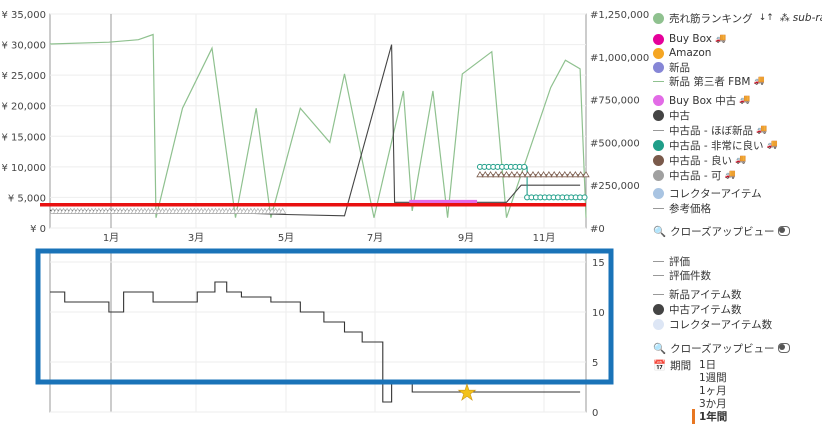  What do you see at coordinates (658, 39) in the screenshot?
I see `buybox-dot-icon` at bounding box center [658, 39].